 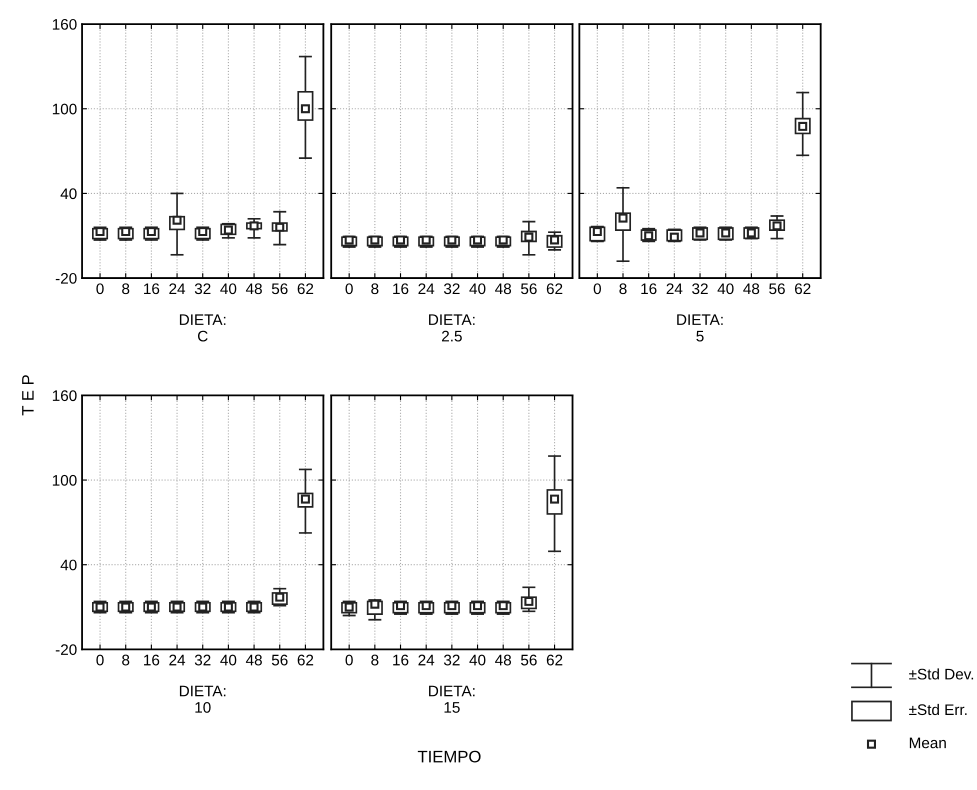 What do you see at coordinates (700, 328) in the screenshot?
I see `x-axis-title: DIETA: 5` at bounding box center [700, 328].